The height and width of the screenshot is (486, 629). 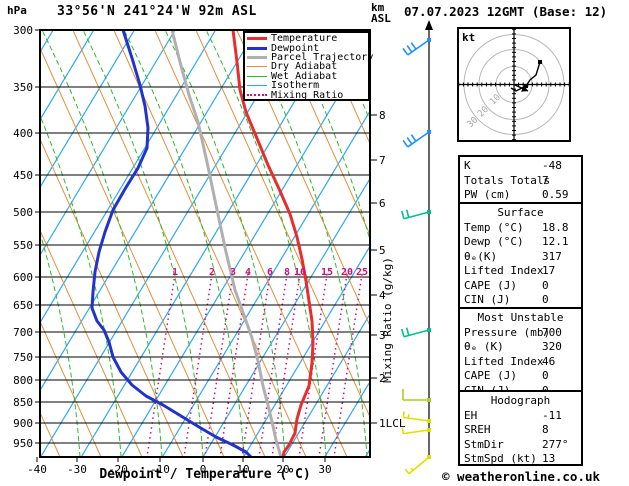 What do you see at coordinates (300, 272) in the screenshot?
I see `mixing-ratio-value-label: 10` at bounding box center [300, 272].